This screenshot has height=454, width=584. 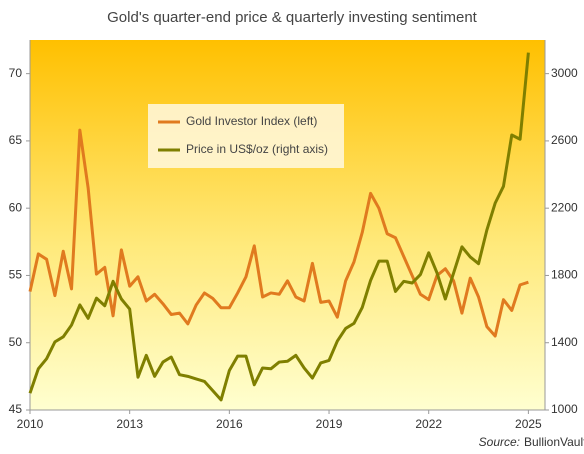 I want to click on y2-tick-label: 2600, so click(x=564, y=140).